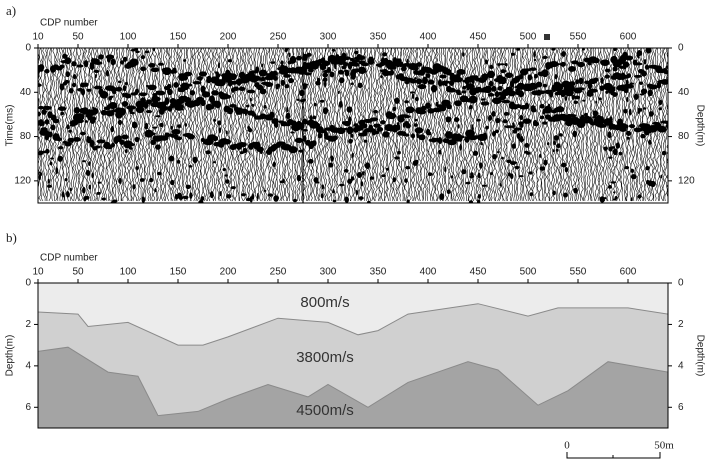 This screenshot has height=462, width=710. I want to click on x-axis-title: CDP number, so click(69, 258).